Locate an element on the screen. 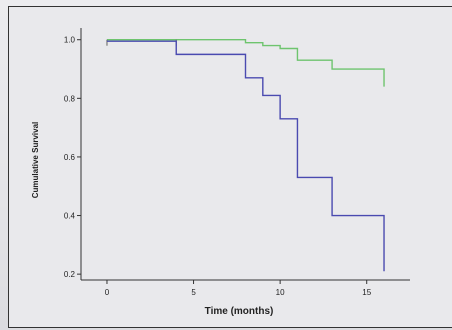 This screenshot has width=452, height=330. y-tick-label: 0.4 is located at coordinates (70, 216).